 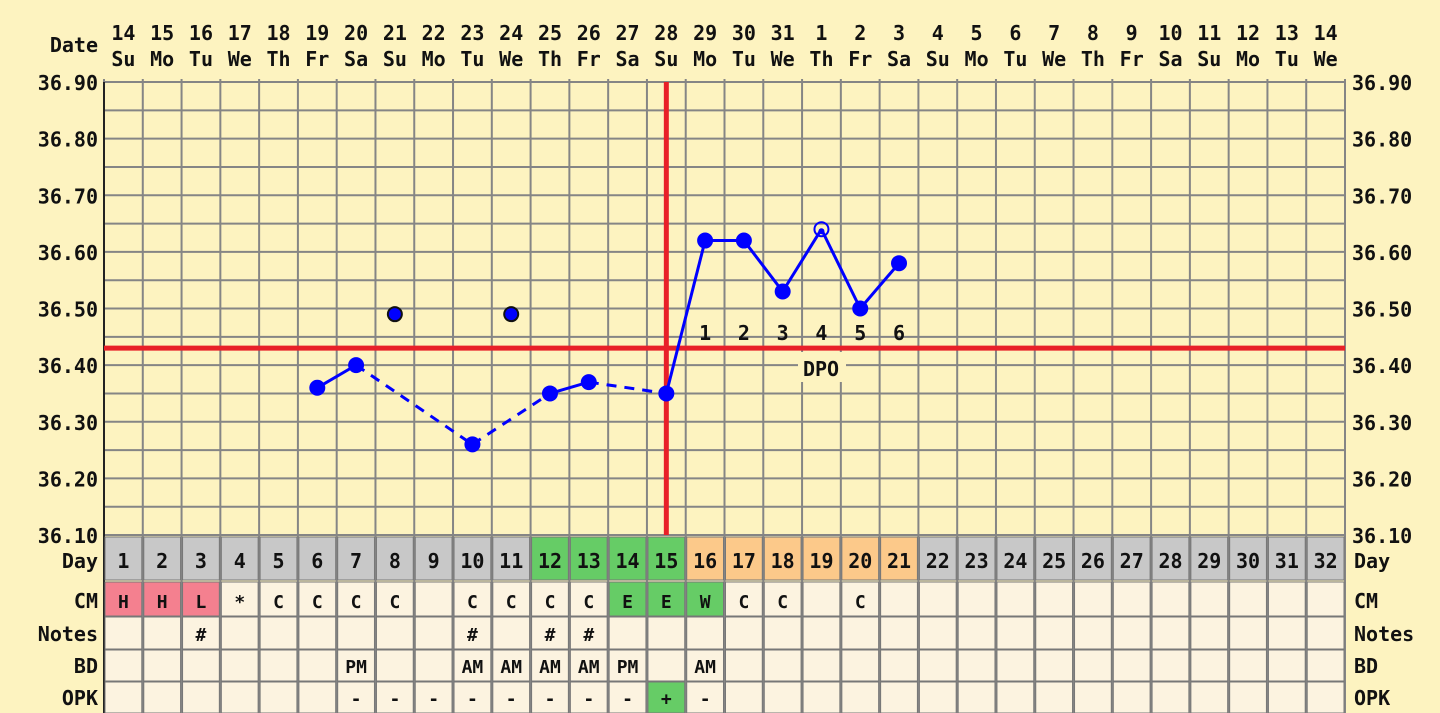 What do you see at coordinates (240, 33) in the screenshot?
I see `date-label: 17` at bounding box center [240, 33].